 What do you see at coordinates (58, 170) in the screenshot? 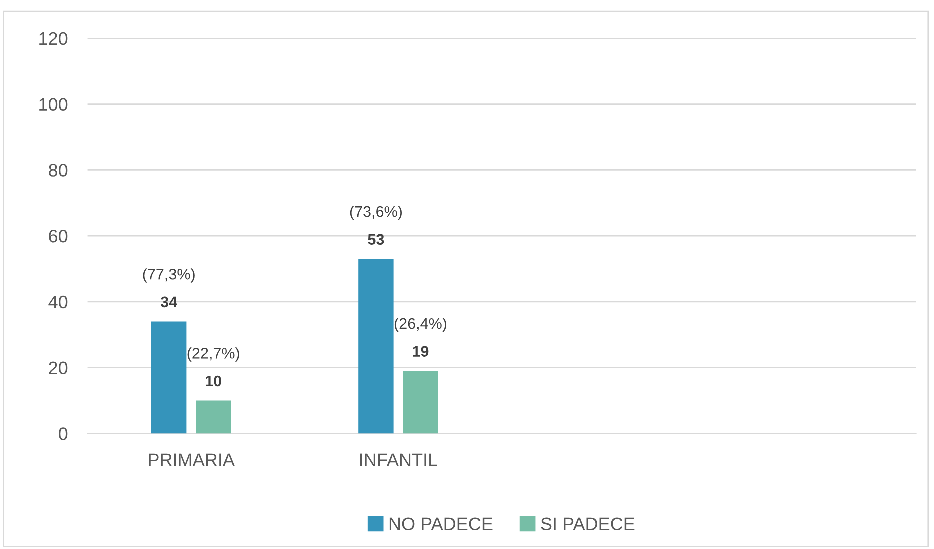
I see `y-tick-label: 80` at bounding box center [58, 170].